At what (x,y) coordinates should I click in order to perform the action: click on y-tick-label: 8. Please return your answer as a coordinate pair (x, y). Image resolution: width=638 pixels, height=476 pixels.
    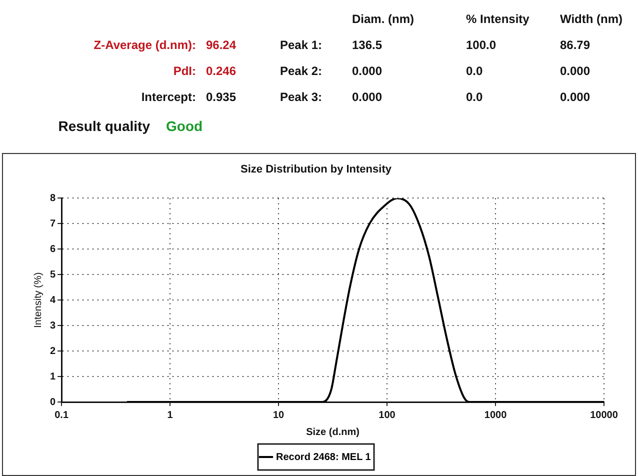
    Looking at the image, I should click on (53, 198).